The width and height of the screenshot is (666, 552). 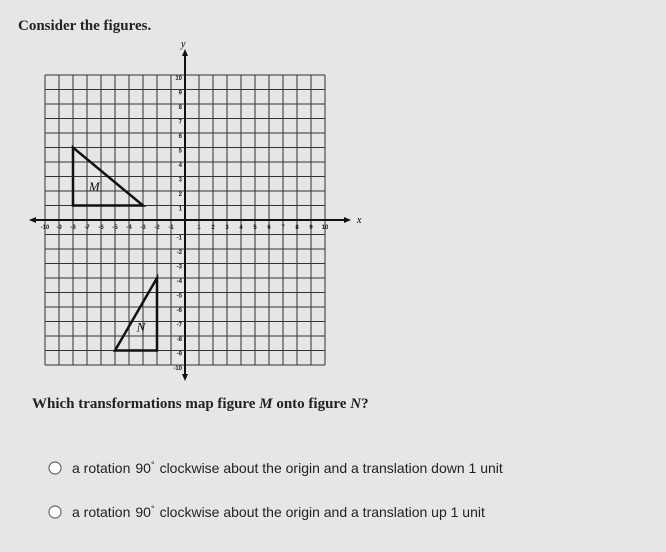 I want to click on x-tick-label: -7, so click(x=87, y=228).